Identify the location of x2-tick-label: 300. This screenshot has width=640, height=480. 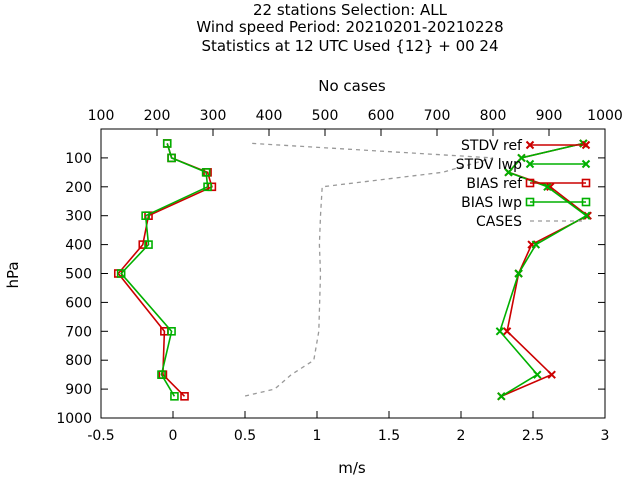
(213, 116).